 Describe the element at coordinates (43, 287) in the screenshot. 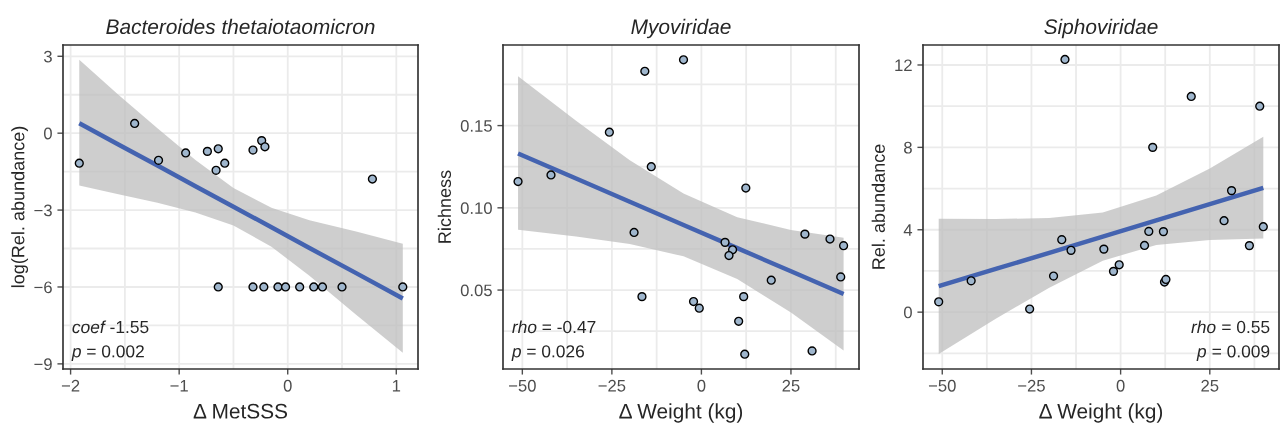

I see `y-tick-label: −6` at that location.